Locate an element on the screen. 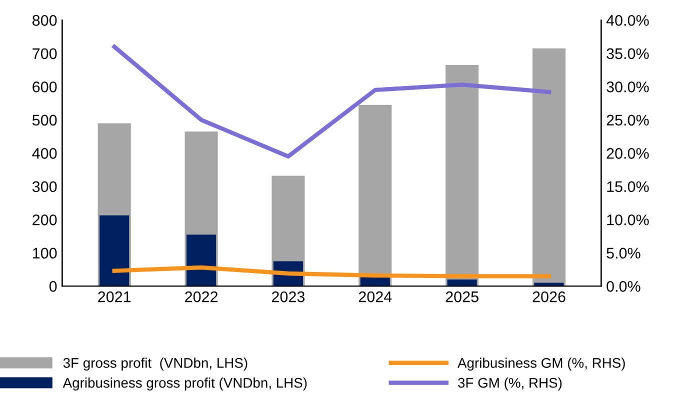 This screenshot has height=403, width=691. y-tick-label: 800 is located at coordinates (44, 20).